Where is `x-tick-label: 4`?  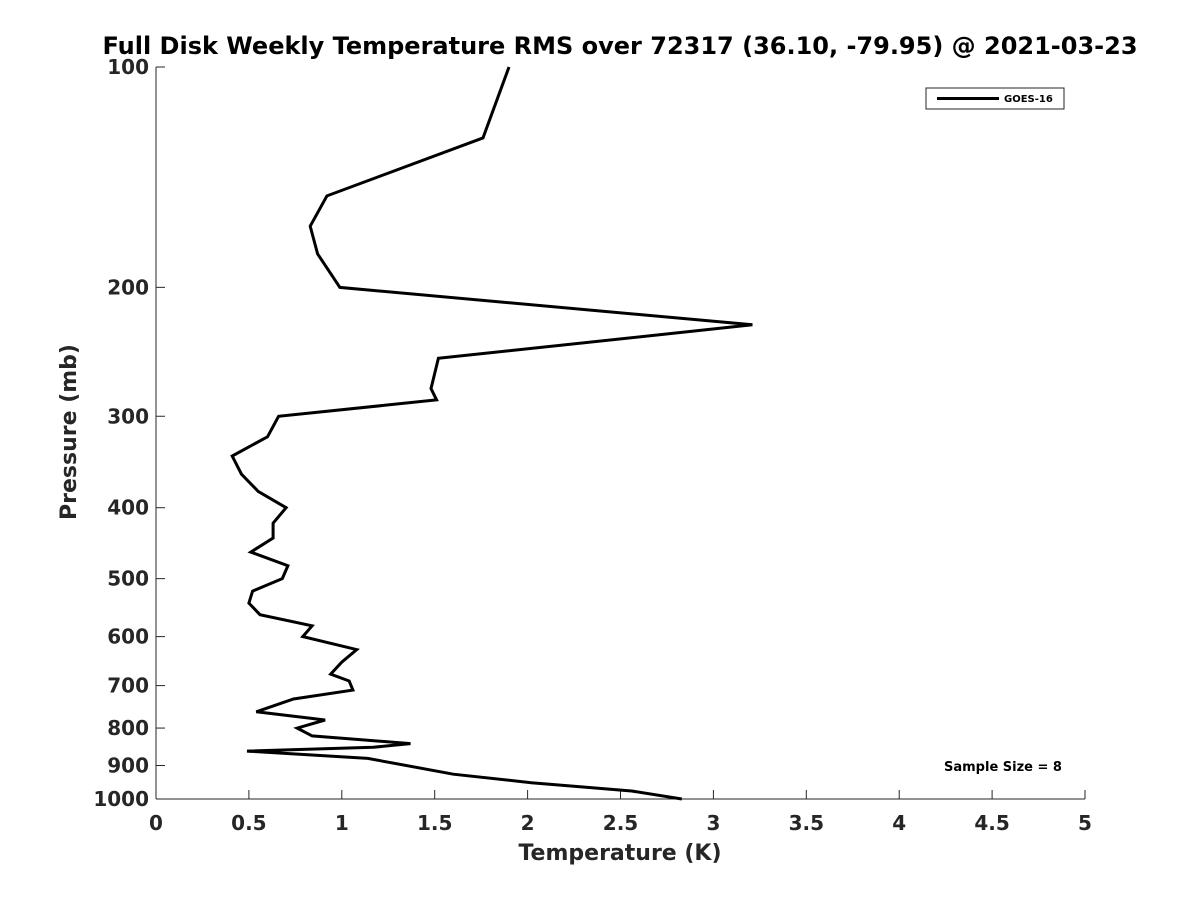
x-tick-label: 4 is located at coordinates (899, 823).